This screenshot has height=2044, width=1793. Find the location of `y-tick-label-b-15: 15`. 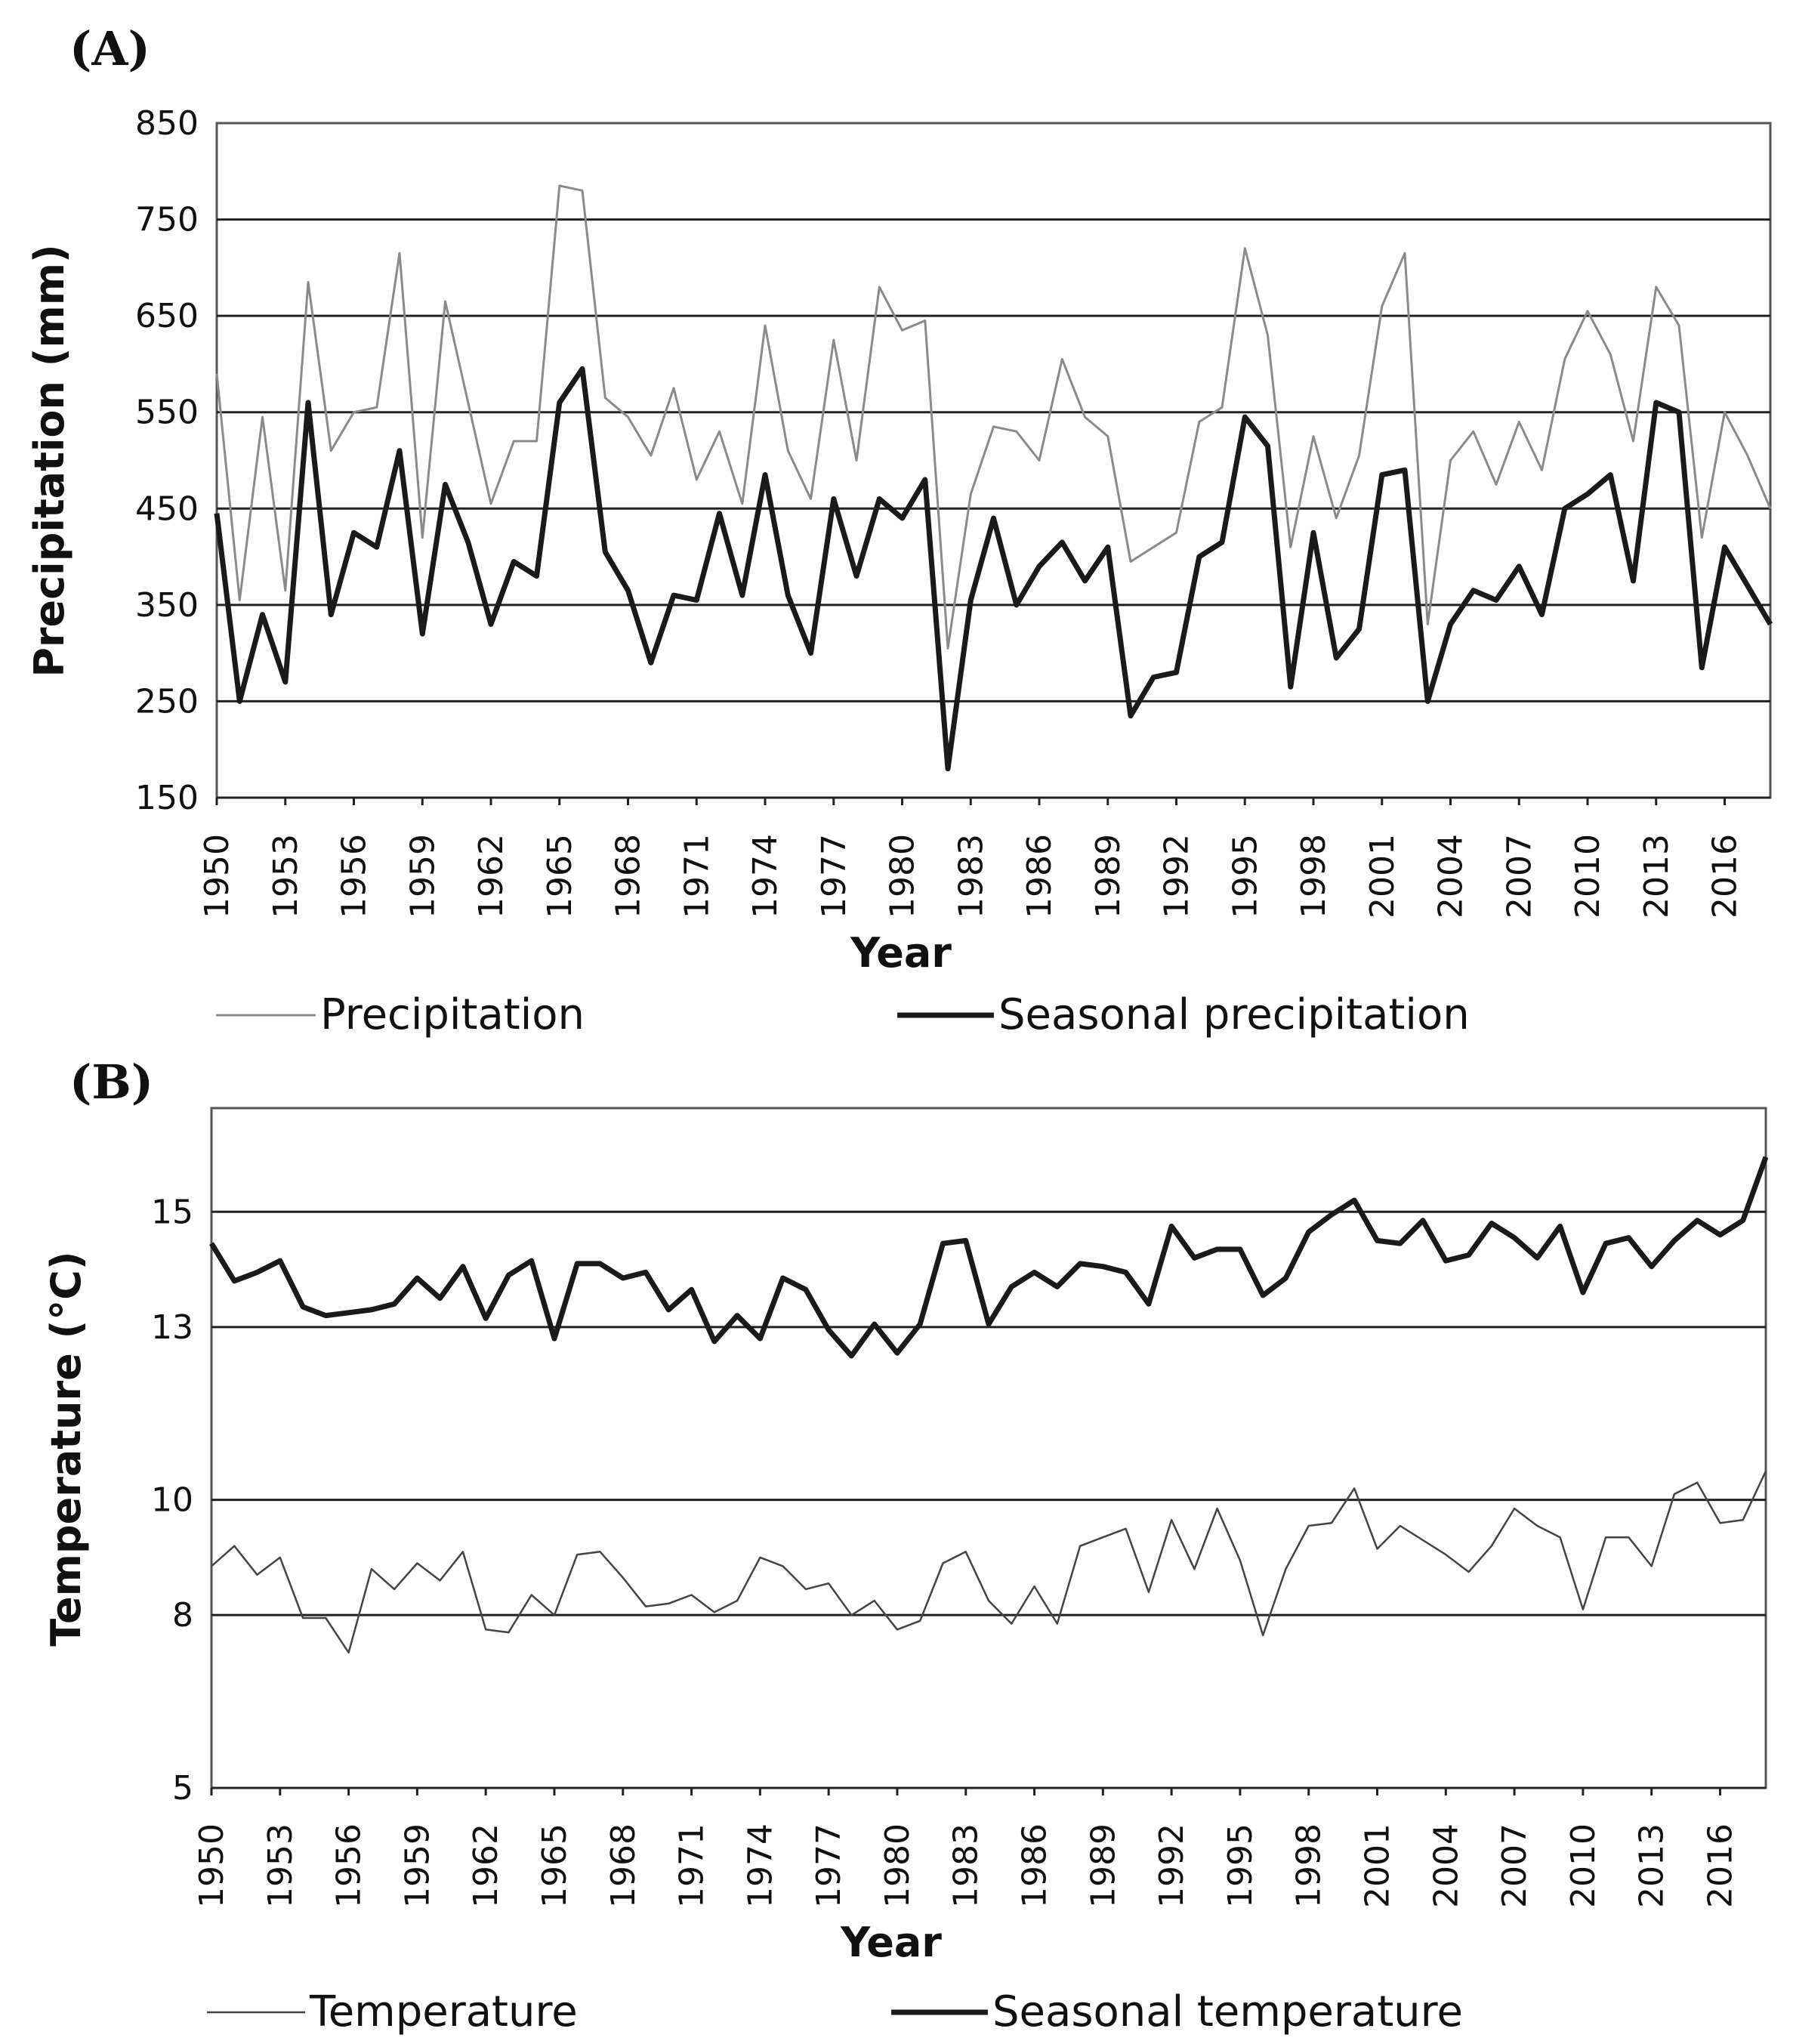

y-tick-label-b-15: 15 is located at coordinates (172, 1212).